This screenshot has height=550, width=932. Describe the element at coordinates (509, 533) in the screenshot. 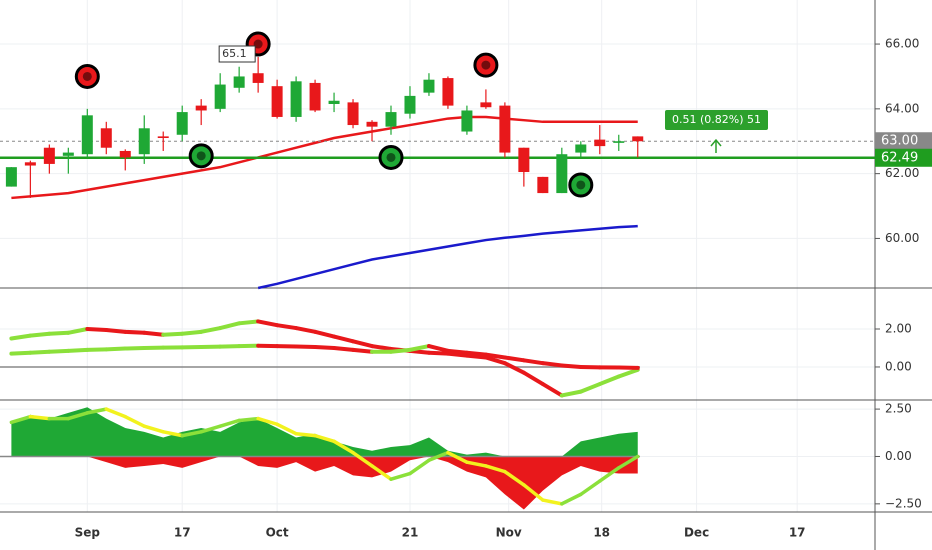

I see `x-tick-label: Nov` at that location.